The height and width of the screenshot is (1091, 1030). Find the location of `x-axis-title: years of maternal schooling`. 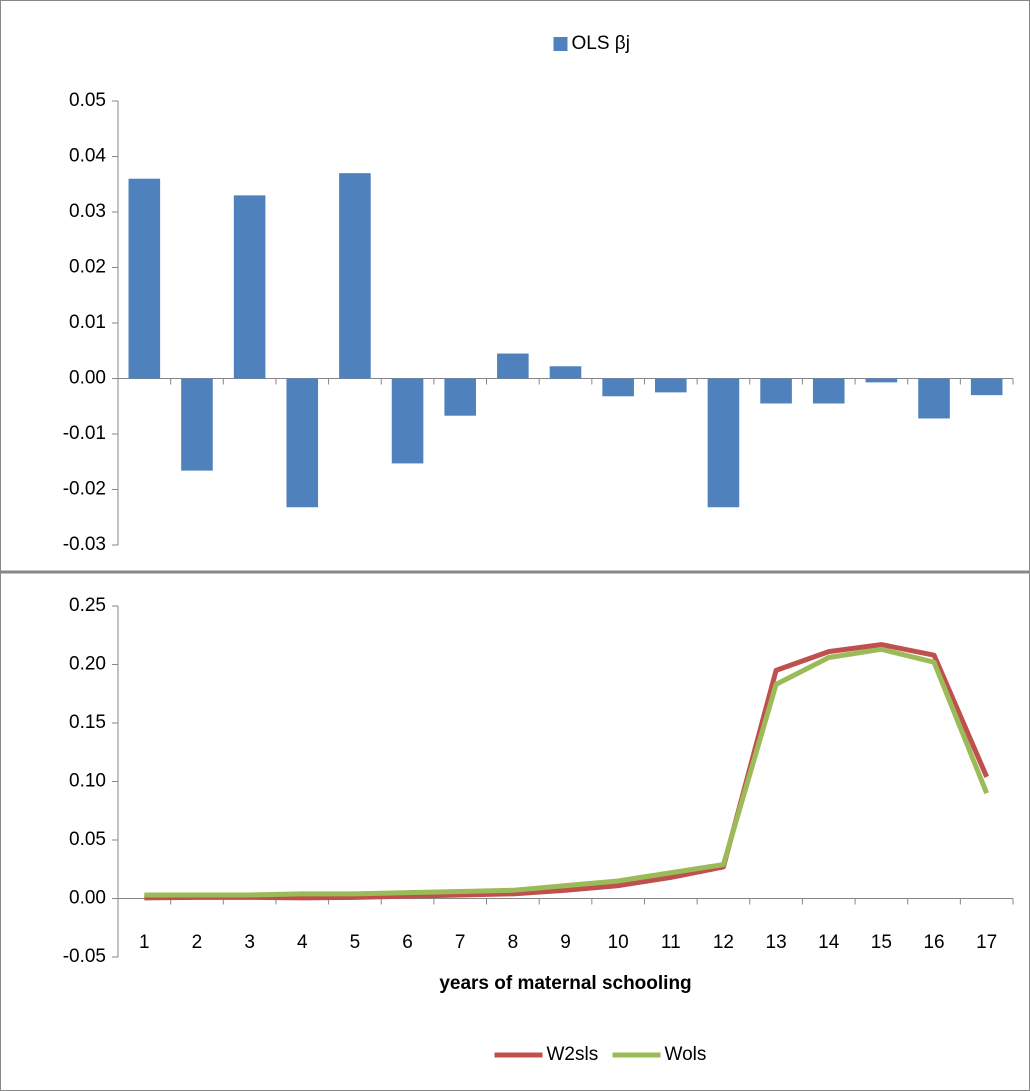

x-axis-title: years of maternal schooling is located at coordinates (565, 983).